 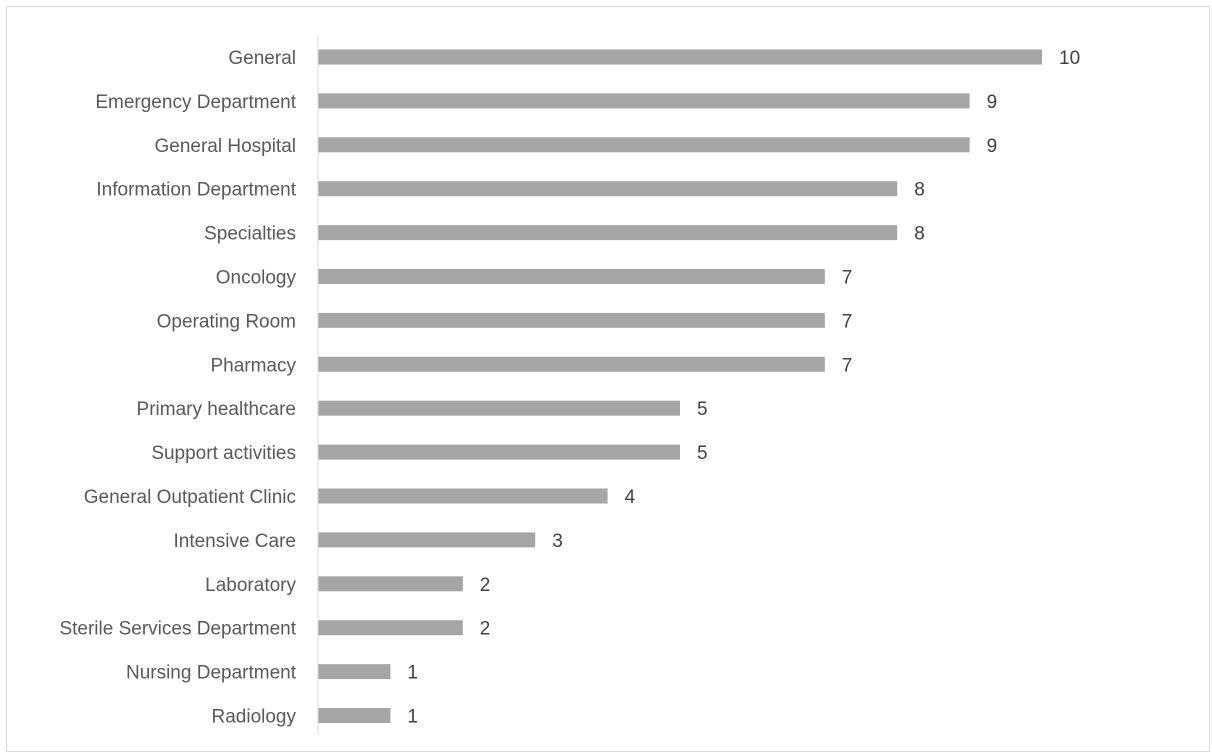 What do you see at coordinates (250, 585) in the screenshot?
I see `category-label: Laboratory` at bounding box center [250, 585].